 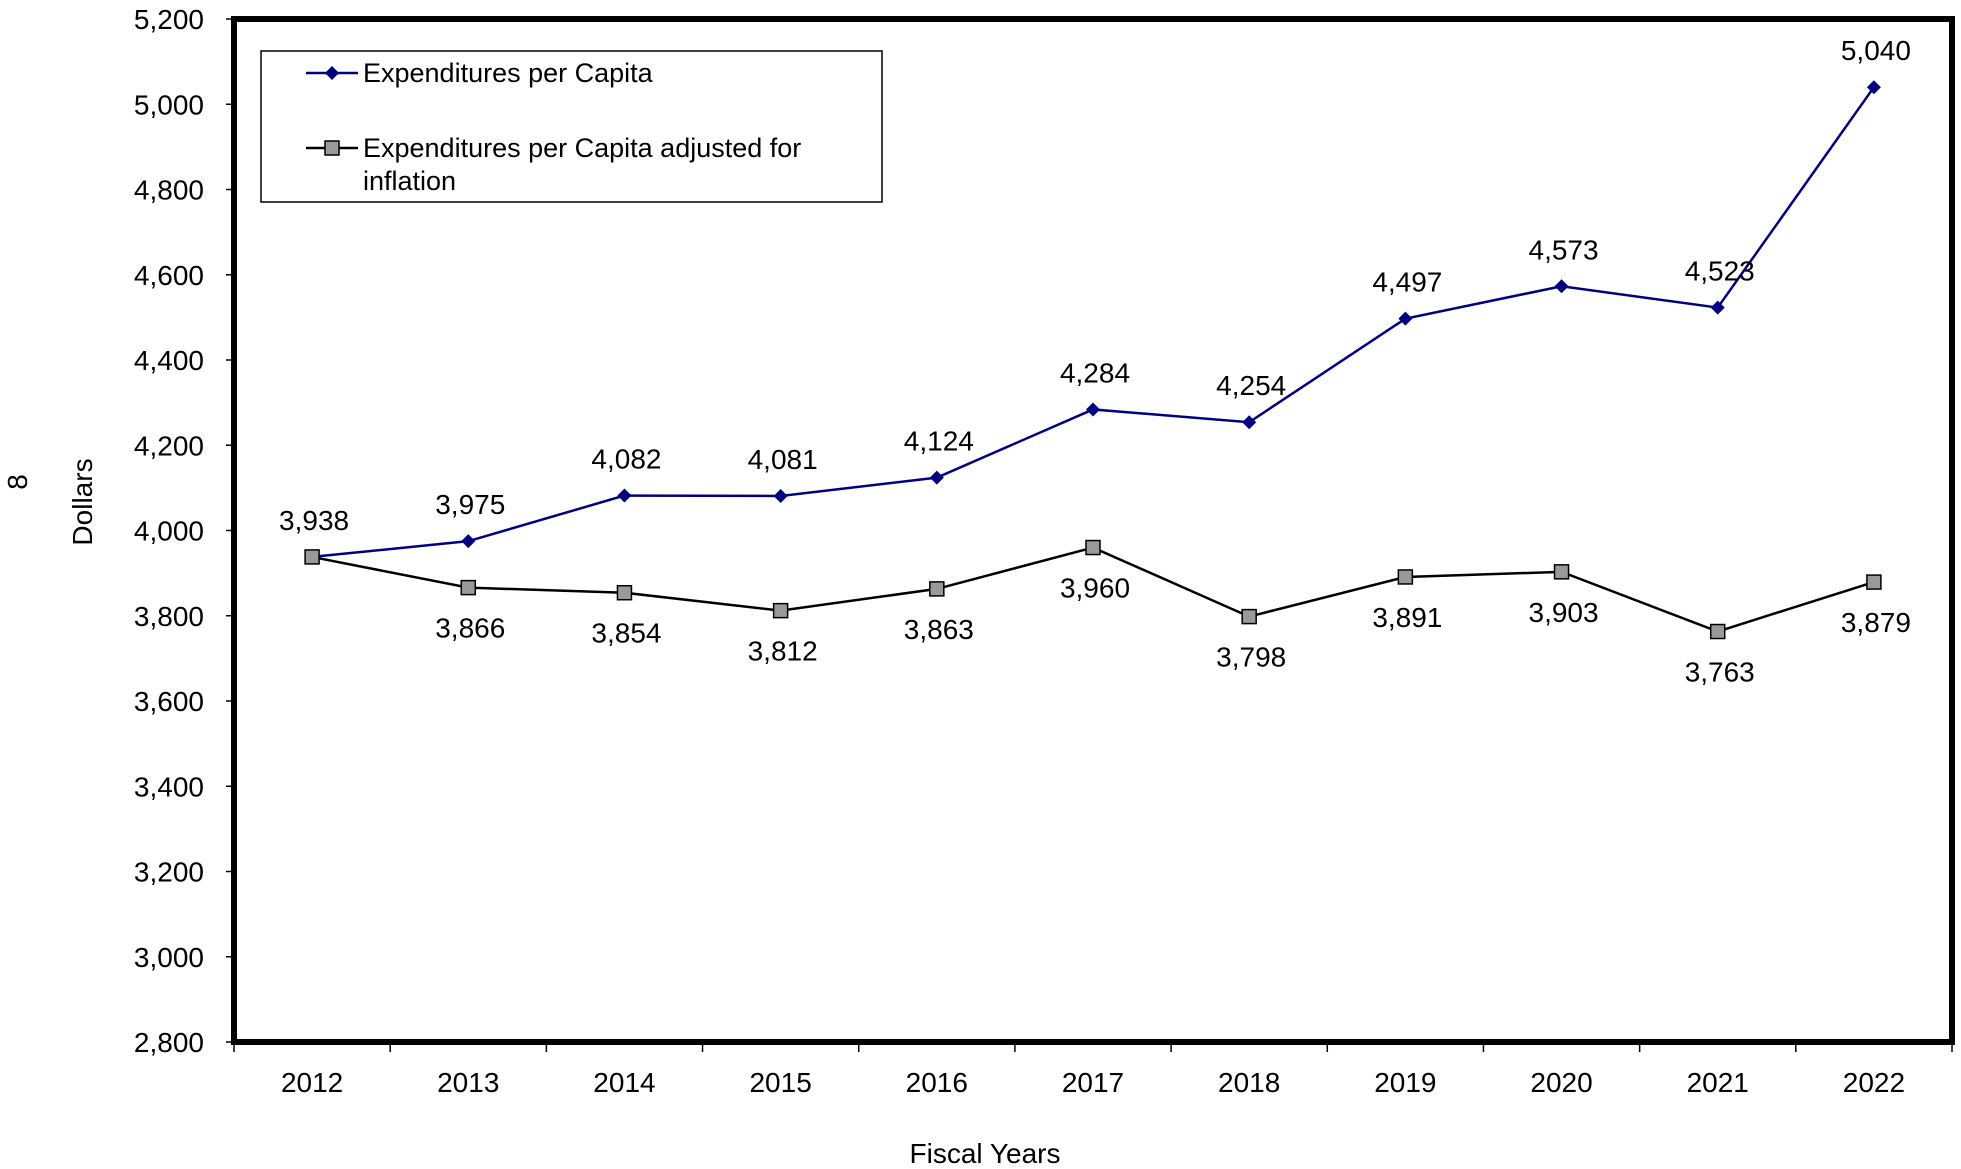 I want to click on x-tick-label: 2016, so click(x=937, y=1082).